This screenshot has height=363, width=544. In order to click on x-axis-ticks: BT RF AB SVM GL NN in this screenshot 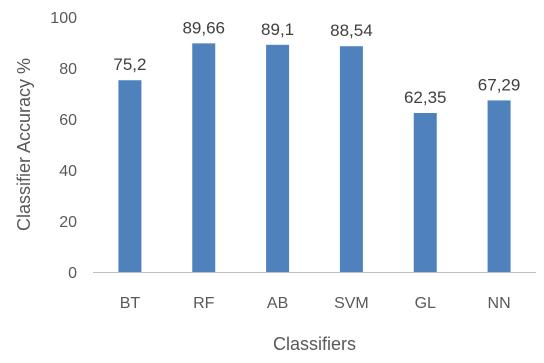, I will do `click(315, 303)`.